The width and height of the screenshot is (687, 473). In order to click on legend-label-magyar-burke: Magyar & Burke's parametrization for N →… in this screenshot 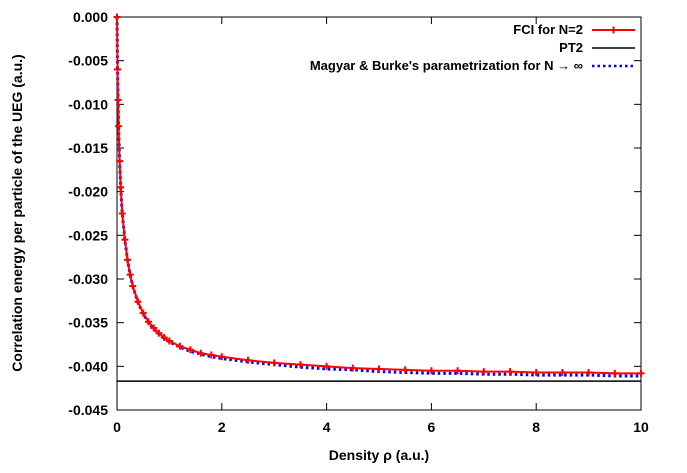, I will do `click(446, 65)`.